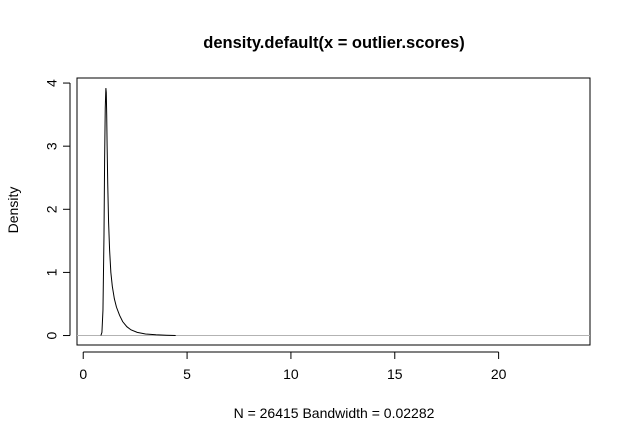  Describe the element at coordinates (395, 374) in the screenshot. I see `x-tick-label: 15` at that location.